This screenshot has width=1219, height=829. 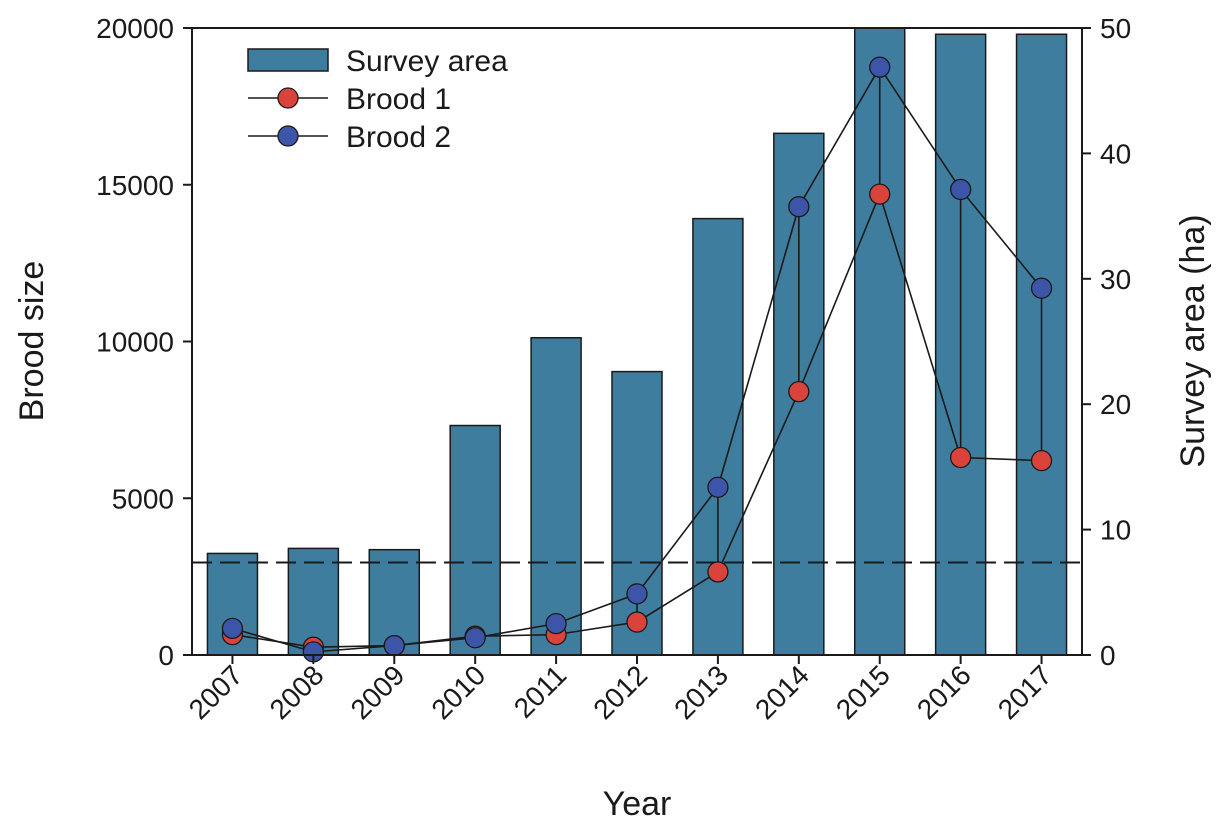 What do you see at coordinates (1115, 153) in the screenshot?
I see `right-y-tick-label: 40` at bounding box center [1115, 153].